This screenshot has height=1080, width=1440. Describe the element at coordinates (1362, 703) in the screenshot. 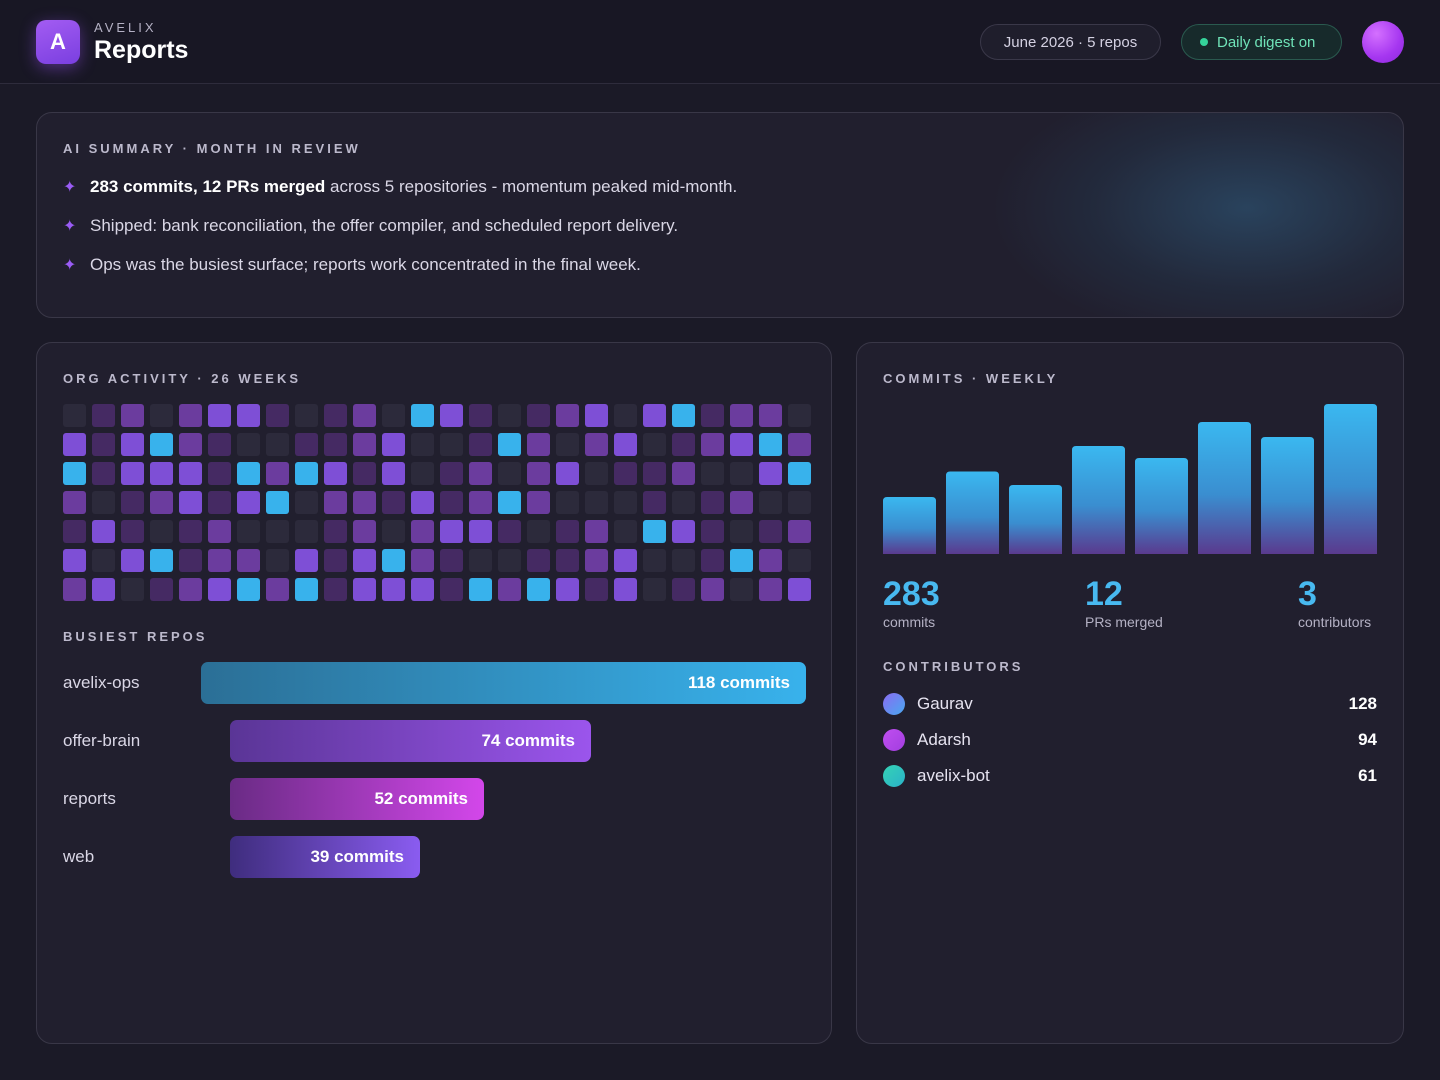

I see `contributor-commit-count: 128` at that location.